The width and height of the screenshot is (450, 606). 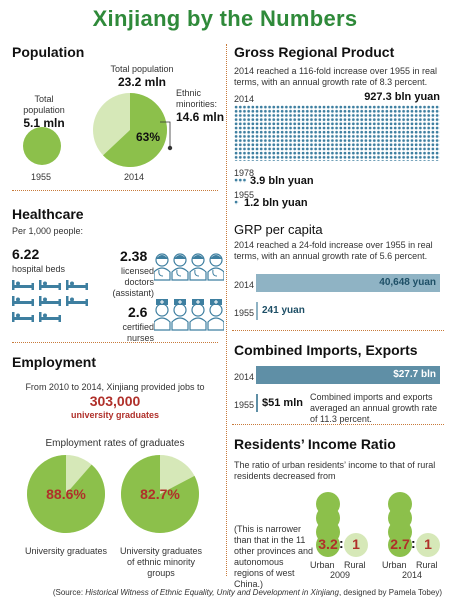 What do you see at coordinates (200, 117) in the screenshot?
I see `minorities-value: 14.6 mln` at bounding box center [200, 117].